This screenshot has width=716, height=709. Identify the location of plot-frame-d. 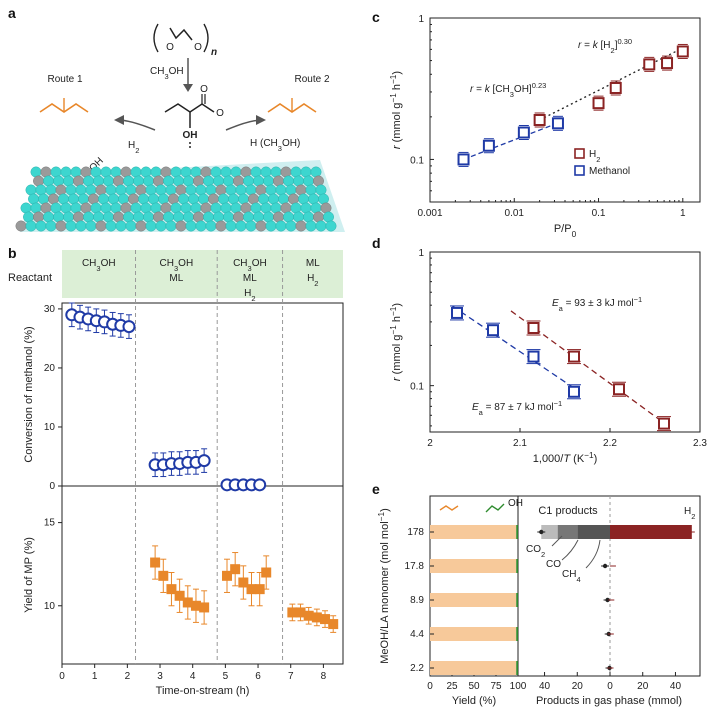
(565, 342).